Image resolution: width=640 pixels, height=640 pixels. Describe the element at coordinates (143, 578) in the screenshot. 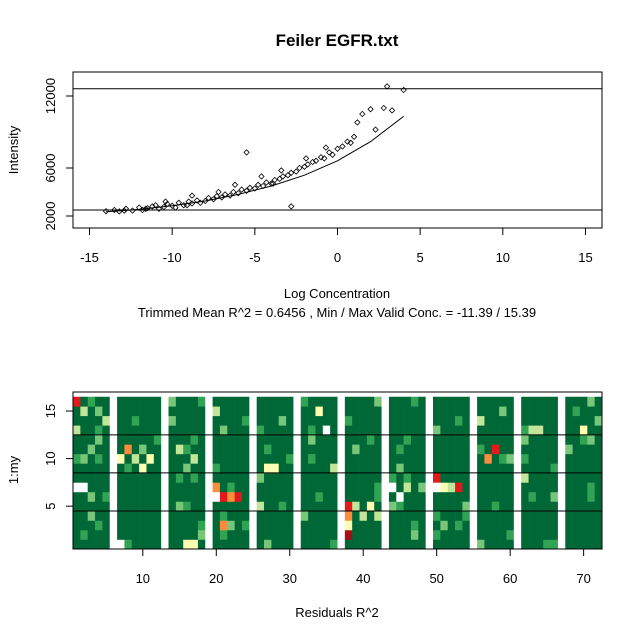

I see `heatmap-x-tick-label: 10` at that location.